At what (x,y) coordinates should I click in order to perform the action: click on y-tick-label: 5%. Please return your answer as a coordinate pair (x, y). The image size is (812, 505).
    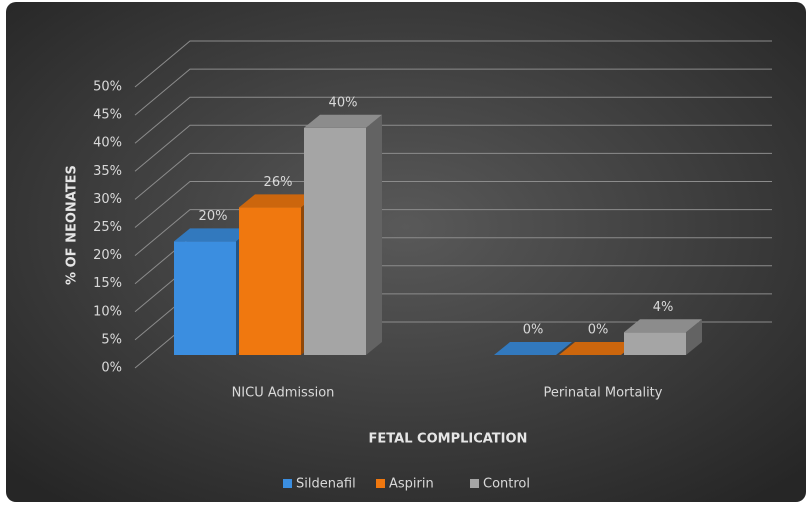
    Looking at the image, I should click on (111, 339).